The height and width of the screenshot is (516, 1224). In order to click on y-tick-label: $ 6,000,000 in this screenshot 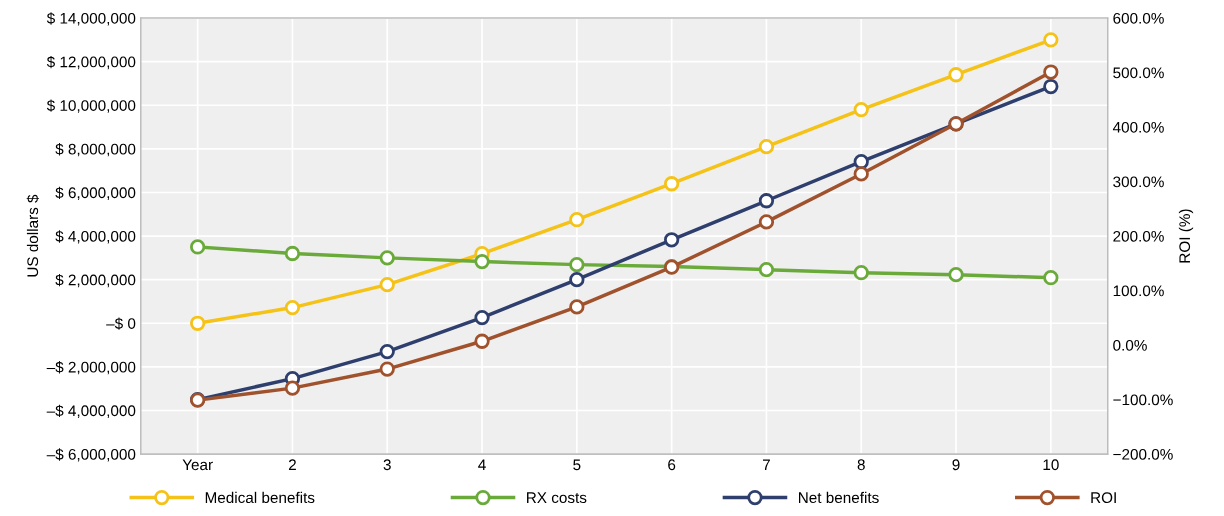, I will do `click(95, 193)`.